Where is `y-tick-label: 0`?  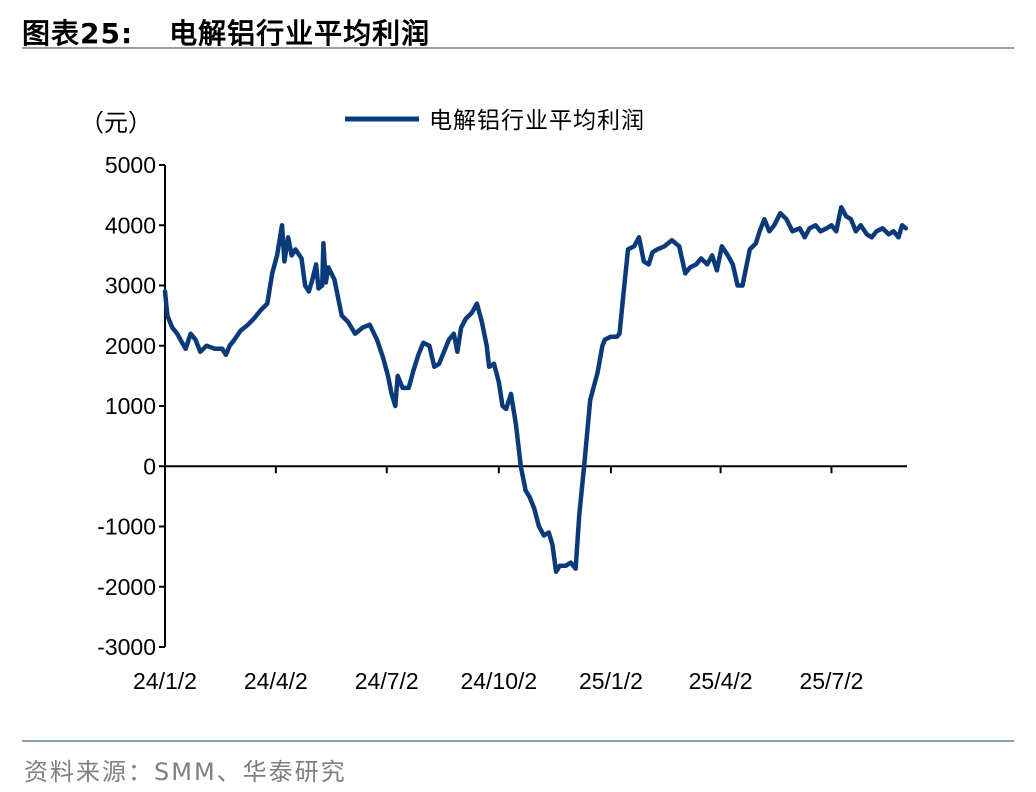 y-tick-label: 0 is located at coordinates (149, 466).